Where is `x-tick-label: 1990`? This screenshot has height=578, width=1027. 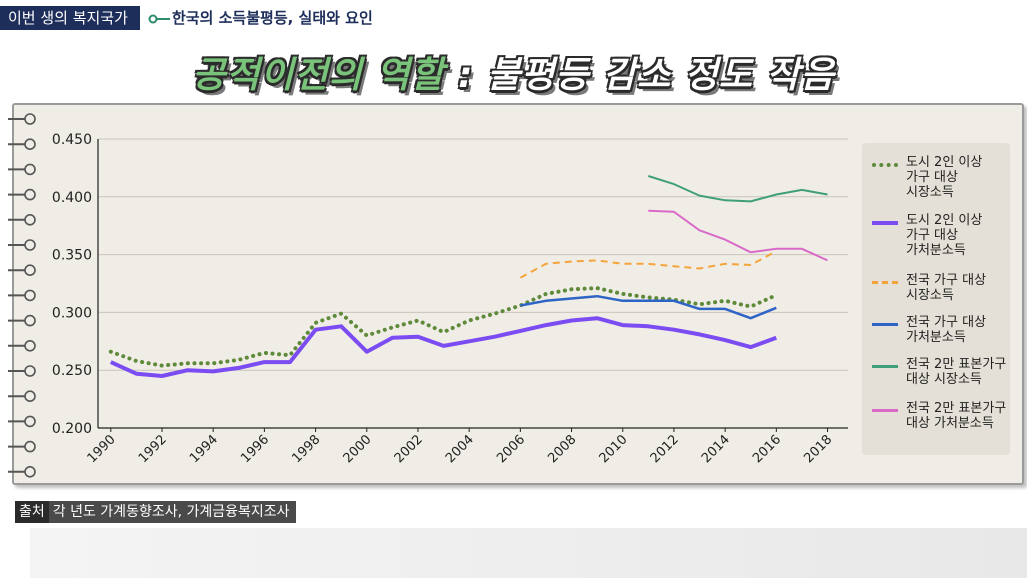 x-tick-label: 1990 is located at coordinates (102, 449).